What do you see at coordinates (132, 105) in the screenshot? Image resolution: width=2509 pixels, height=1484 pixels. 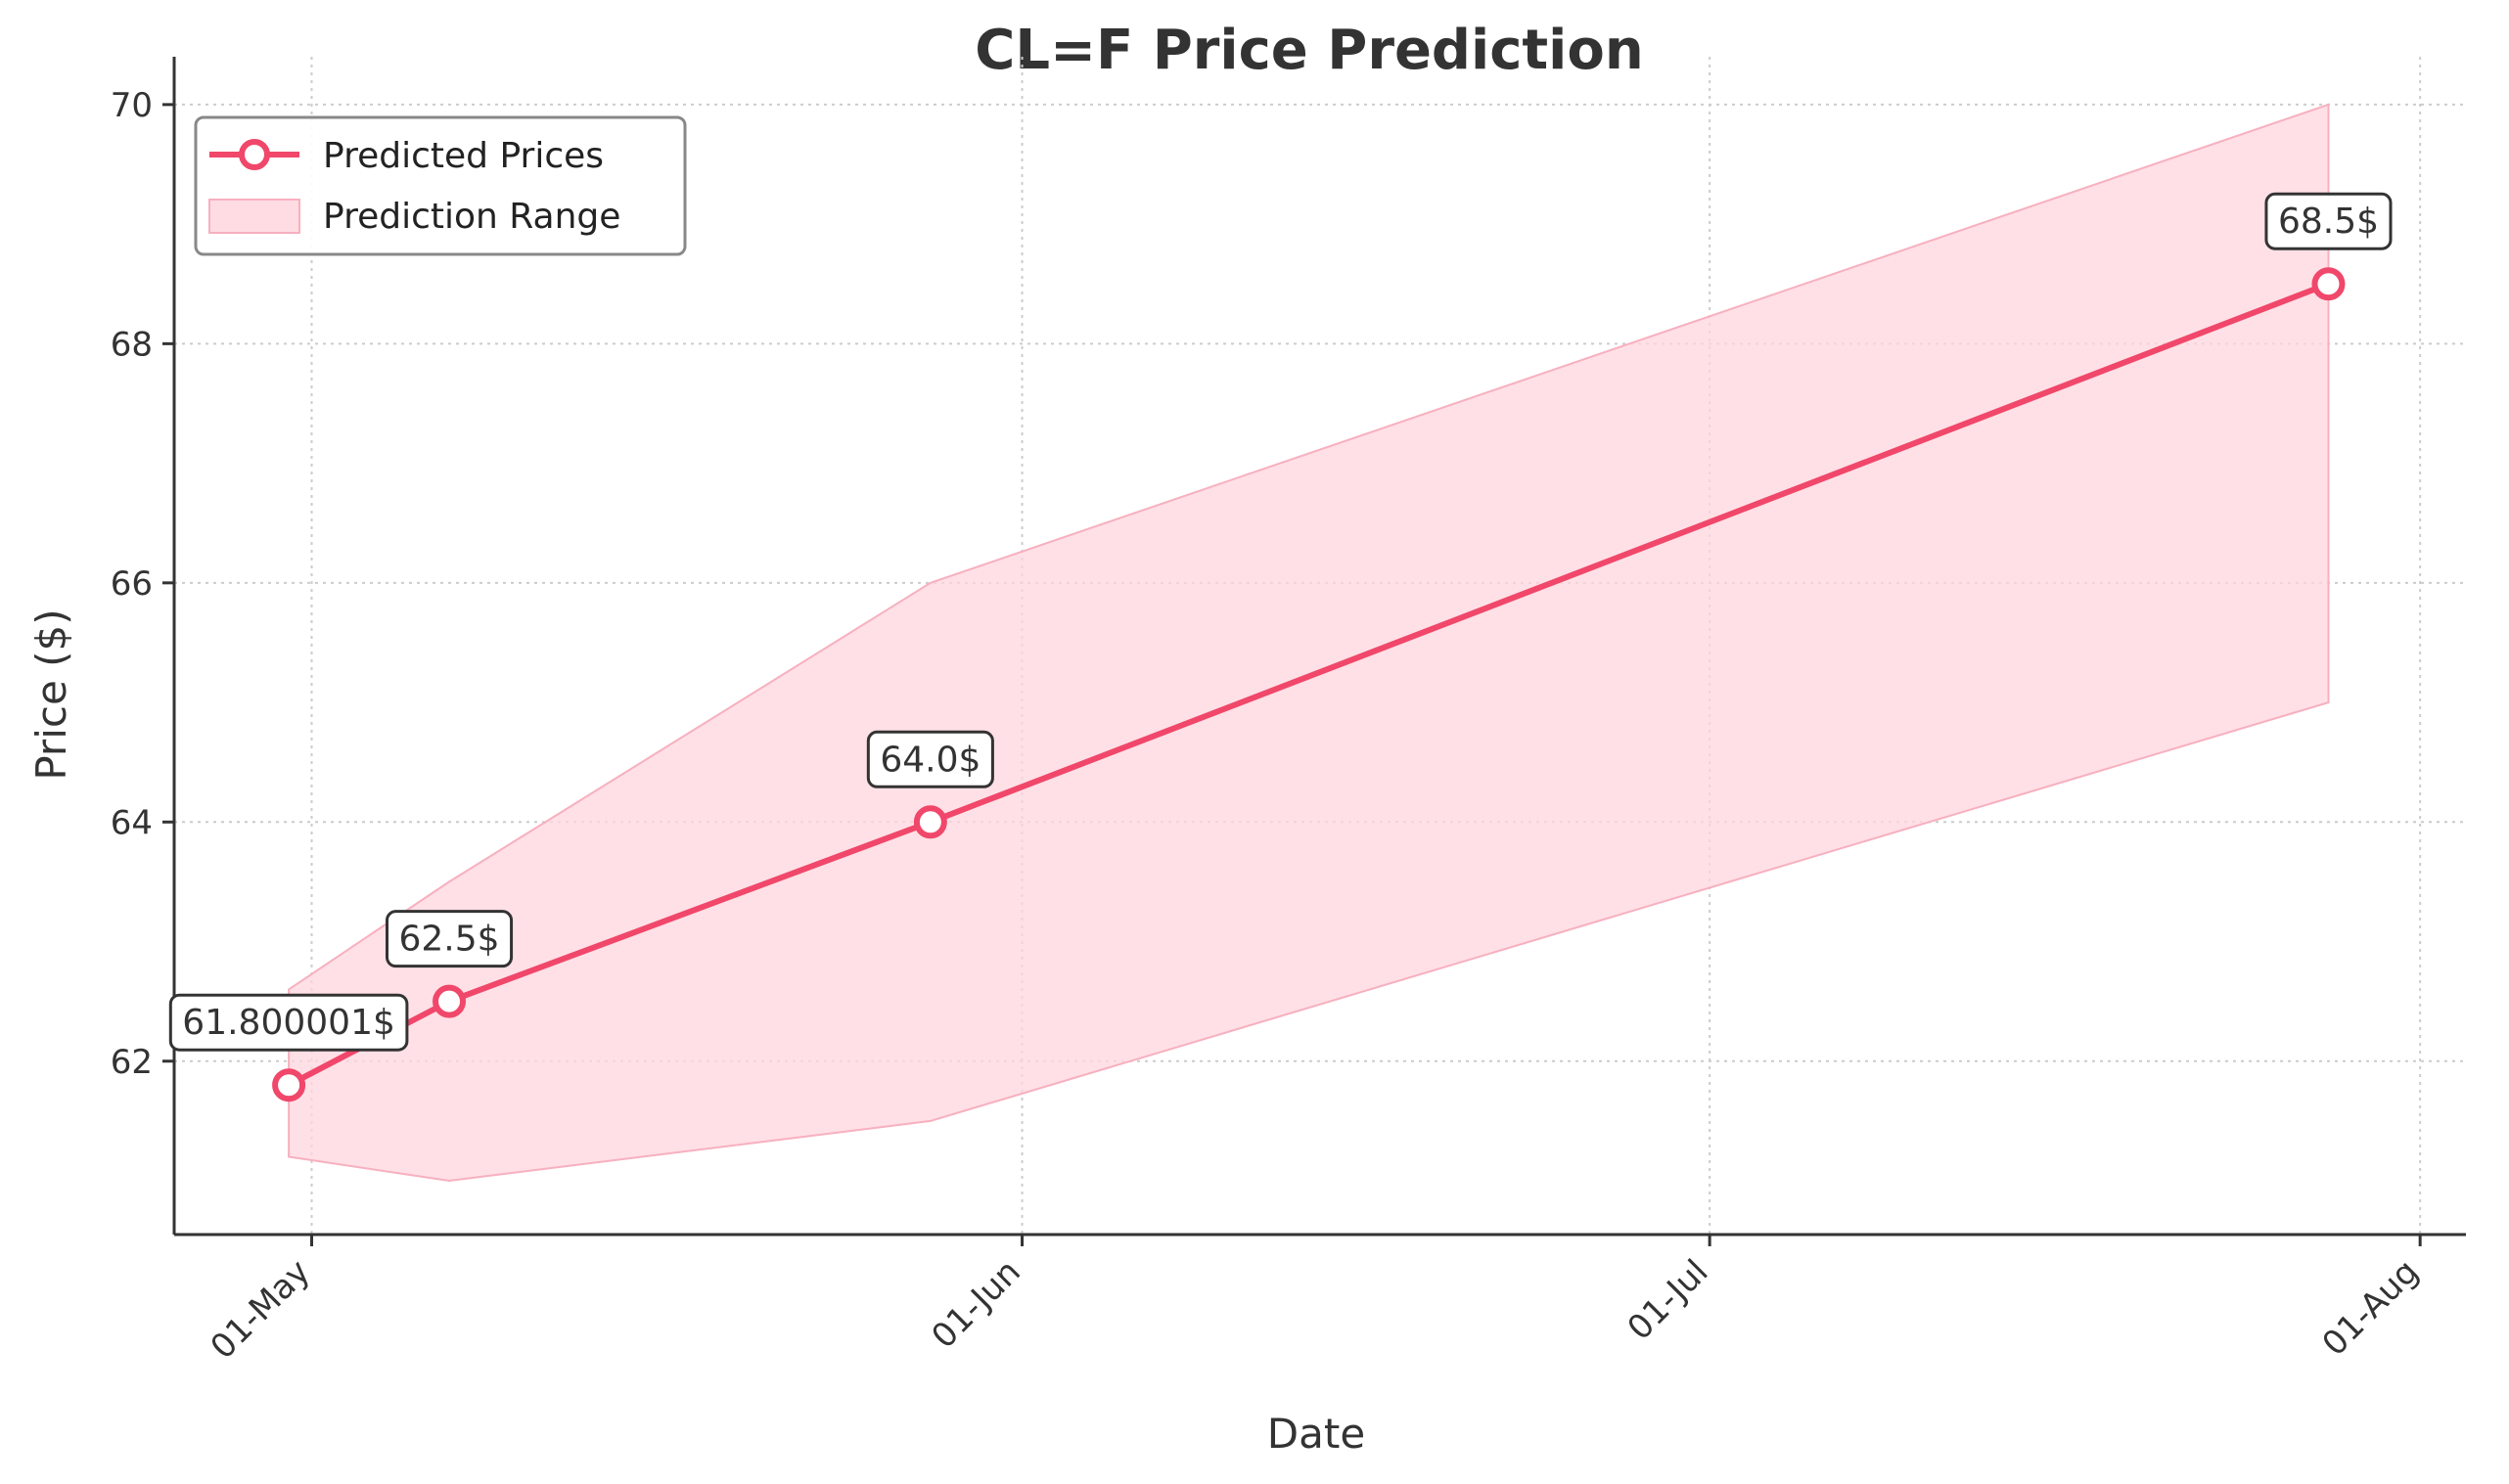 I see `y-tick-label: 70` at bounding box center [132, 105].